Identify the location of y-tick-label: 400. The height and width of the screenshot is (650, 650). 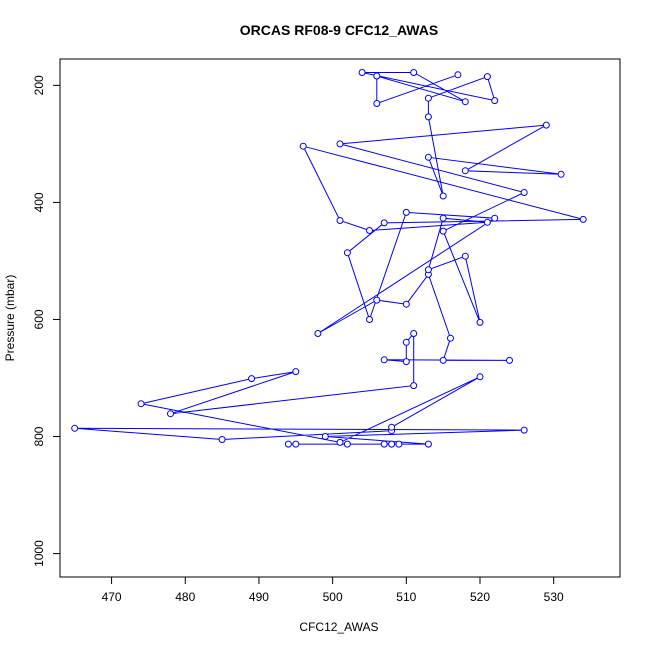
(39, 202).